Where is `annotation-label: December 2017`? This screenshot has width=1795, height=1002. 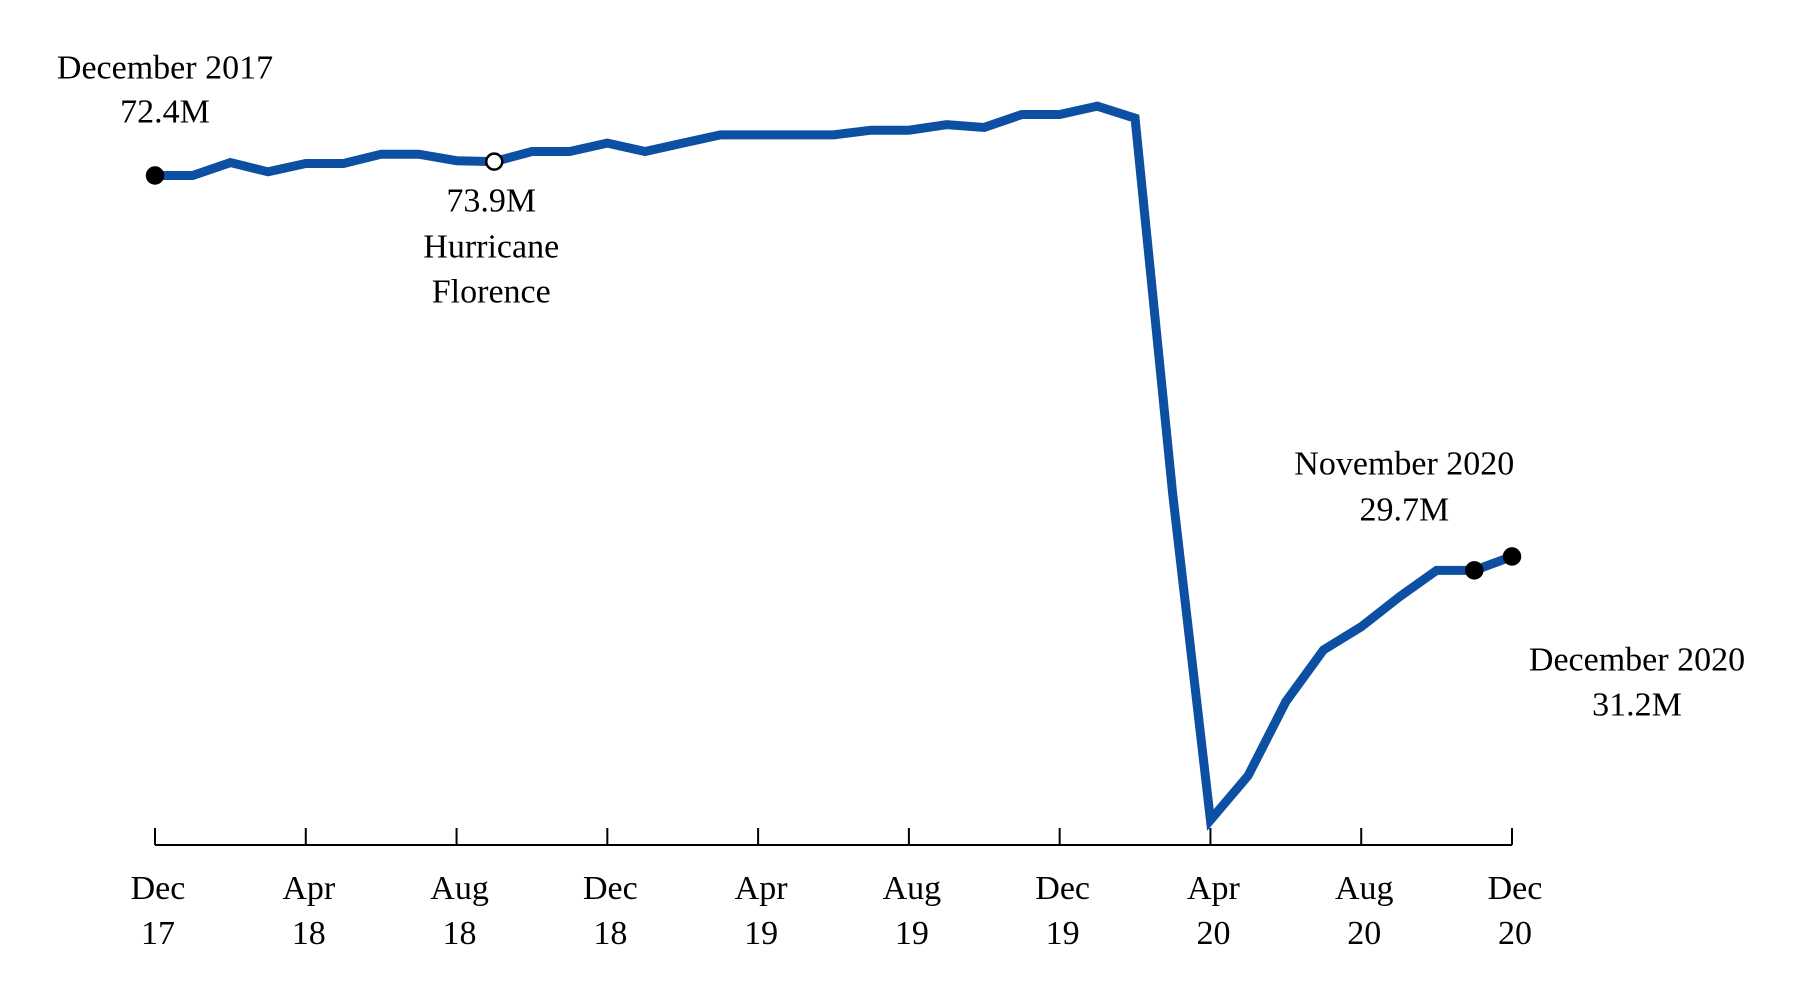 annotation-label: December 2017 is located at coordinates (165, 68).